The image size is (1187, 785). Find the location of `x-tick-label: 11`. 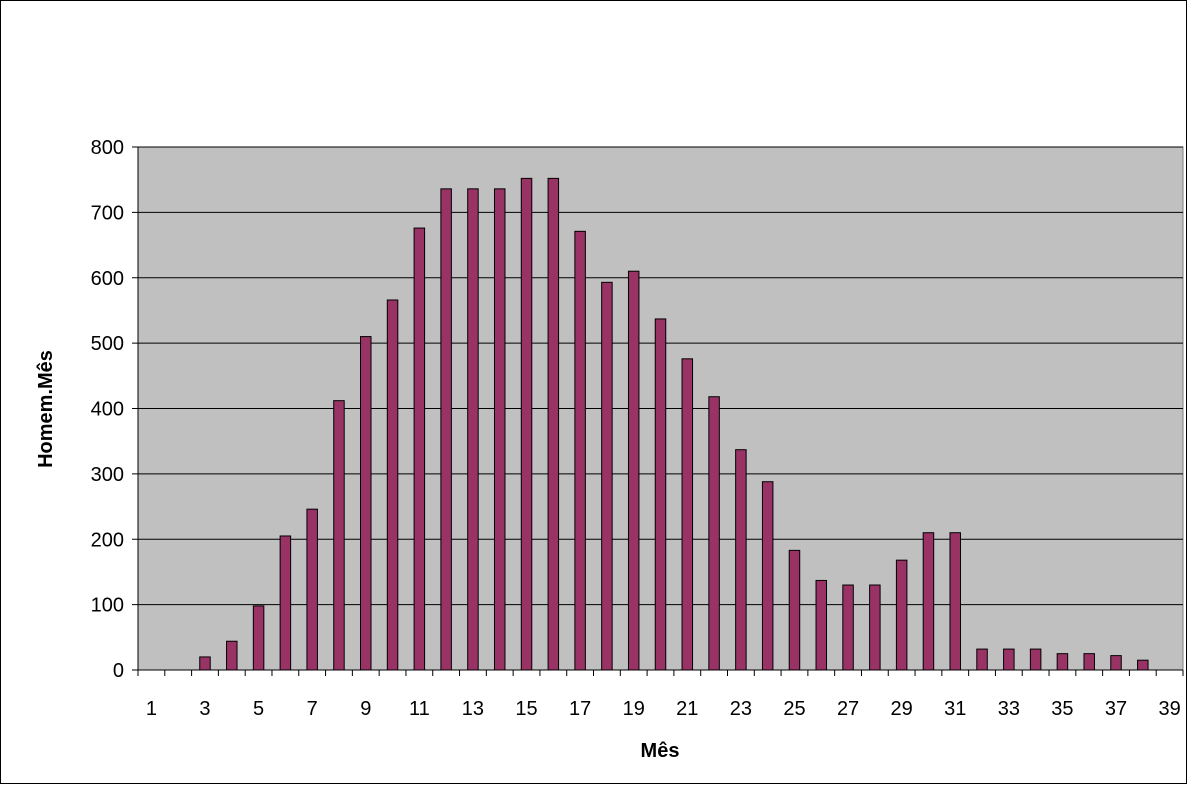

x-tick-label: 11 is located at coordinates (419, 709).